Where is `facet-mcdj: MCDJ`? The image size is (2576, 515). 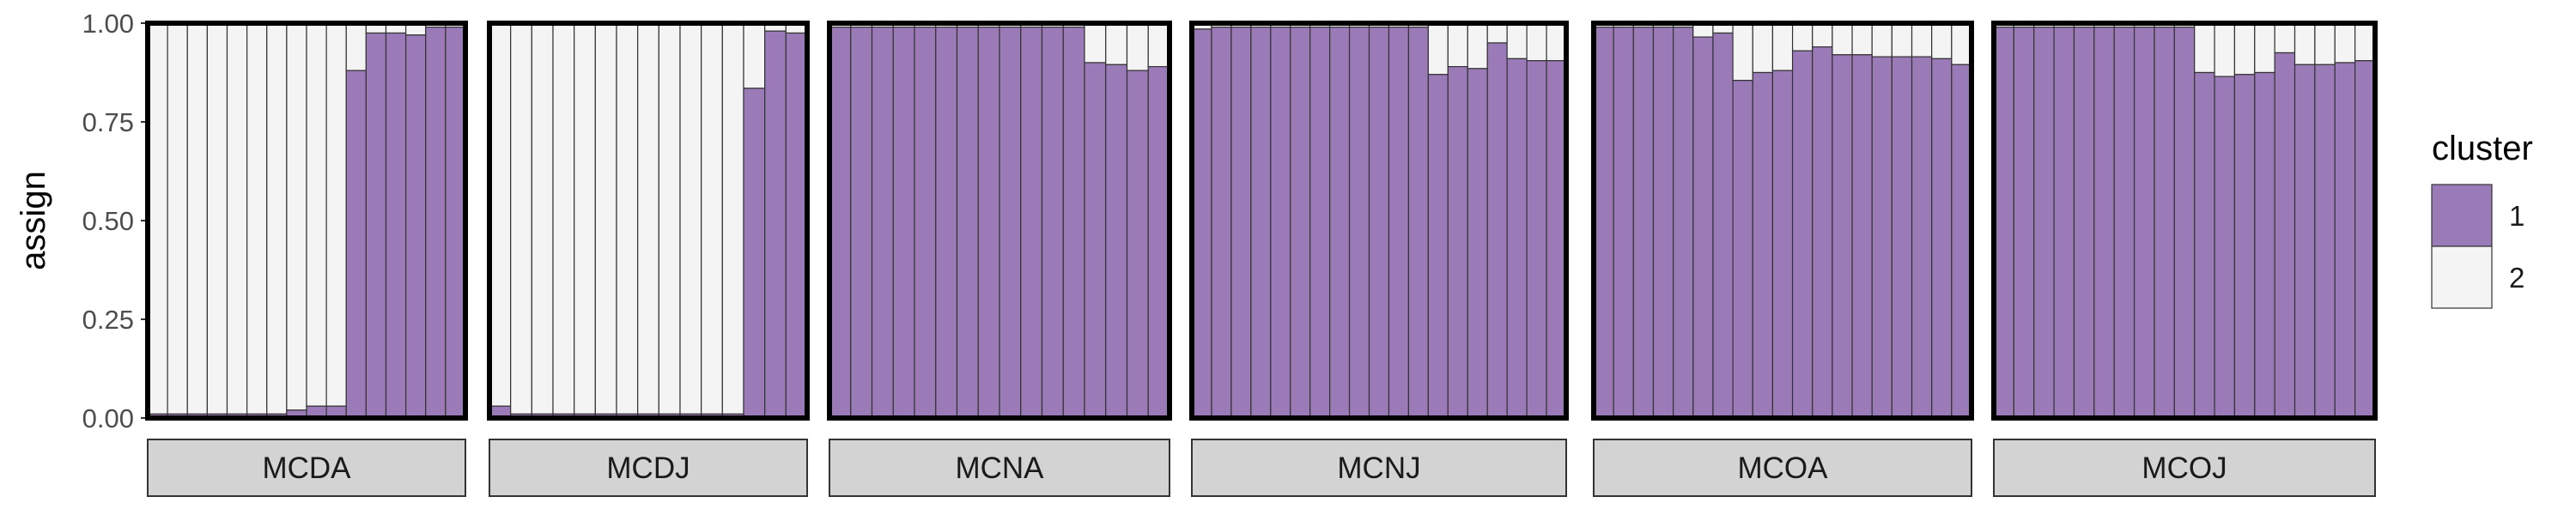 facet-mcdj: MCDJ is located at coordinates (649, 259).